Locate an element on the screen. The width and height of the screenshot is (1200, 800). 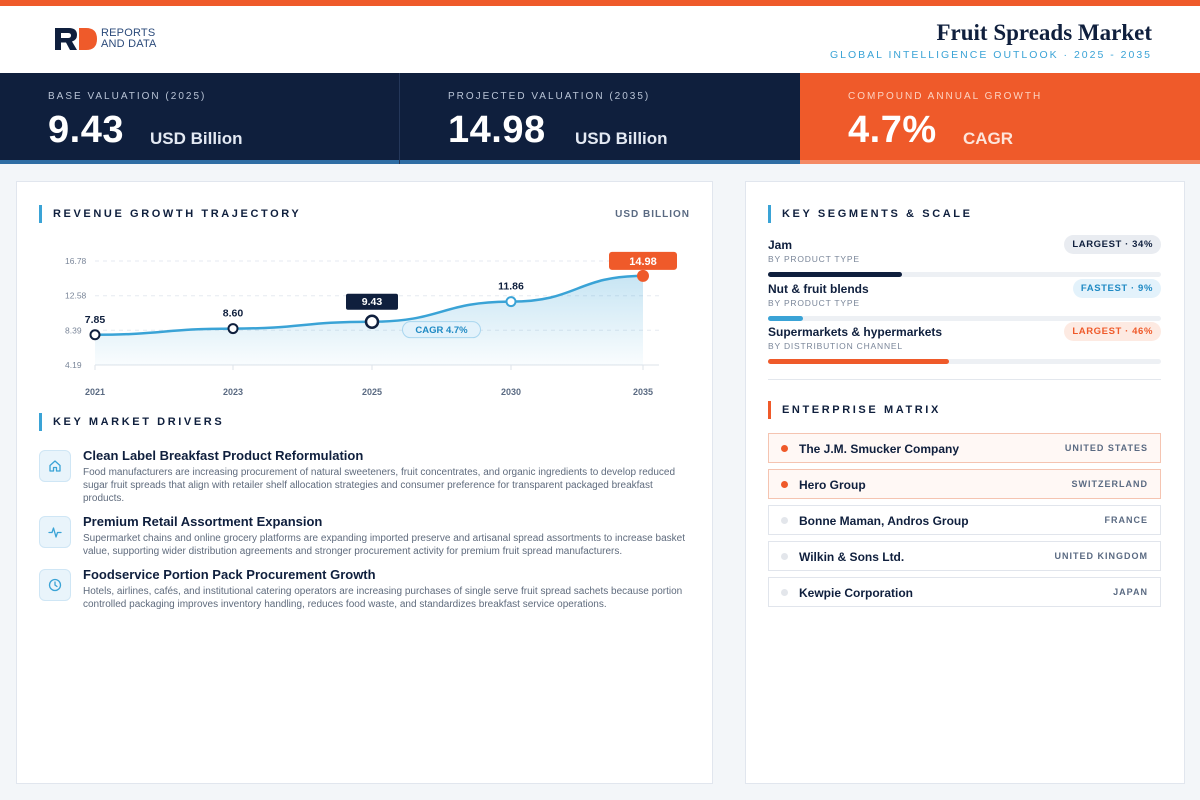
data-label: 7.85 is located at coordinates (95, 320).